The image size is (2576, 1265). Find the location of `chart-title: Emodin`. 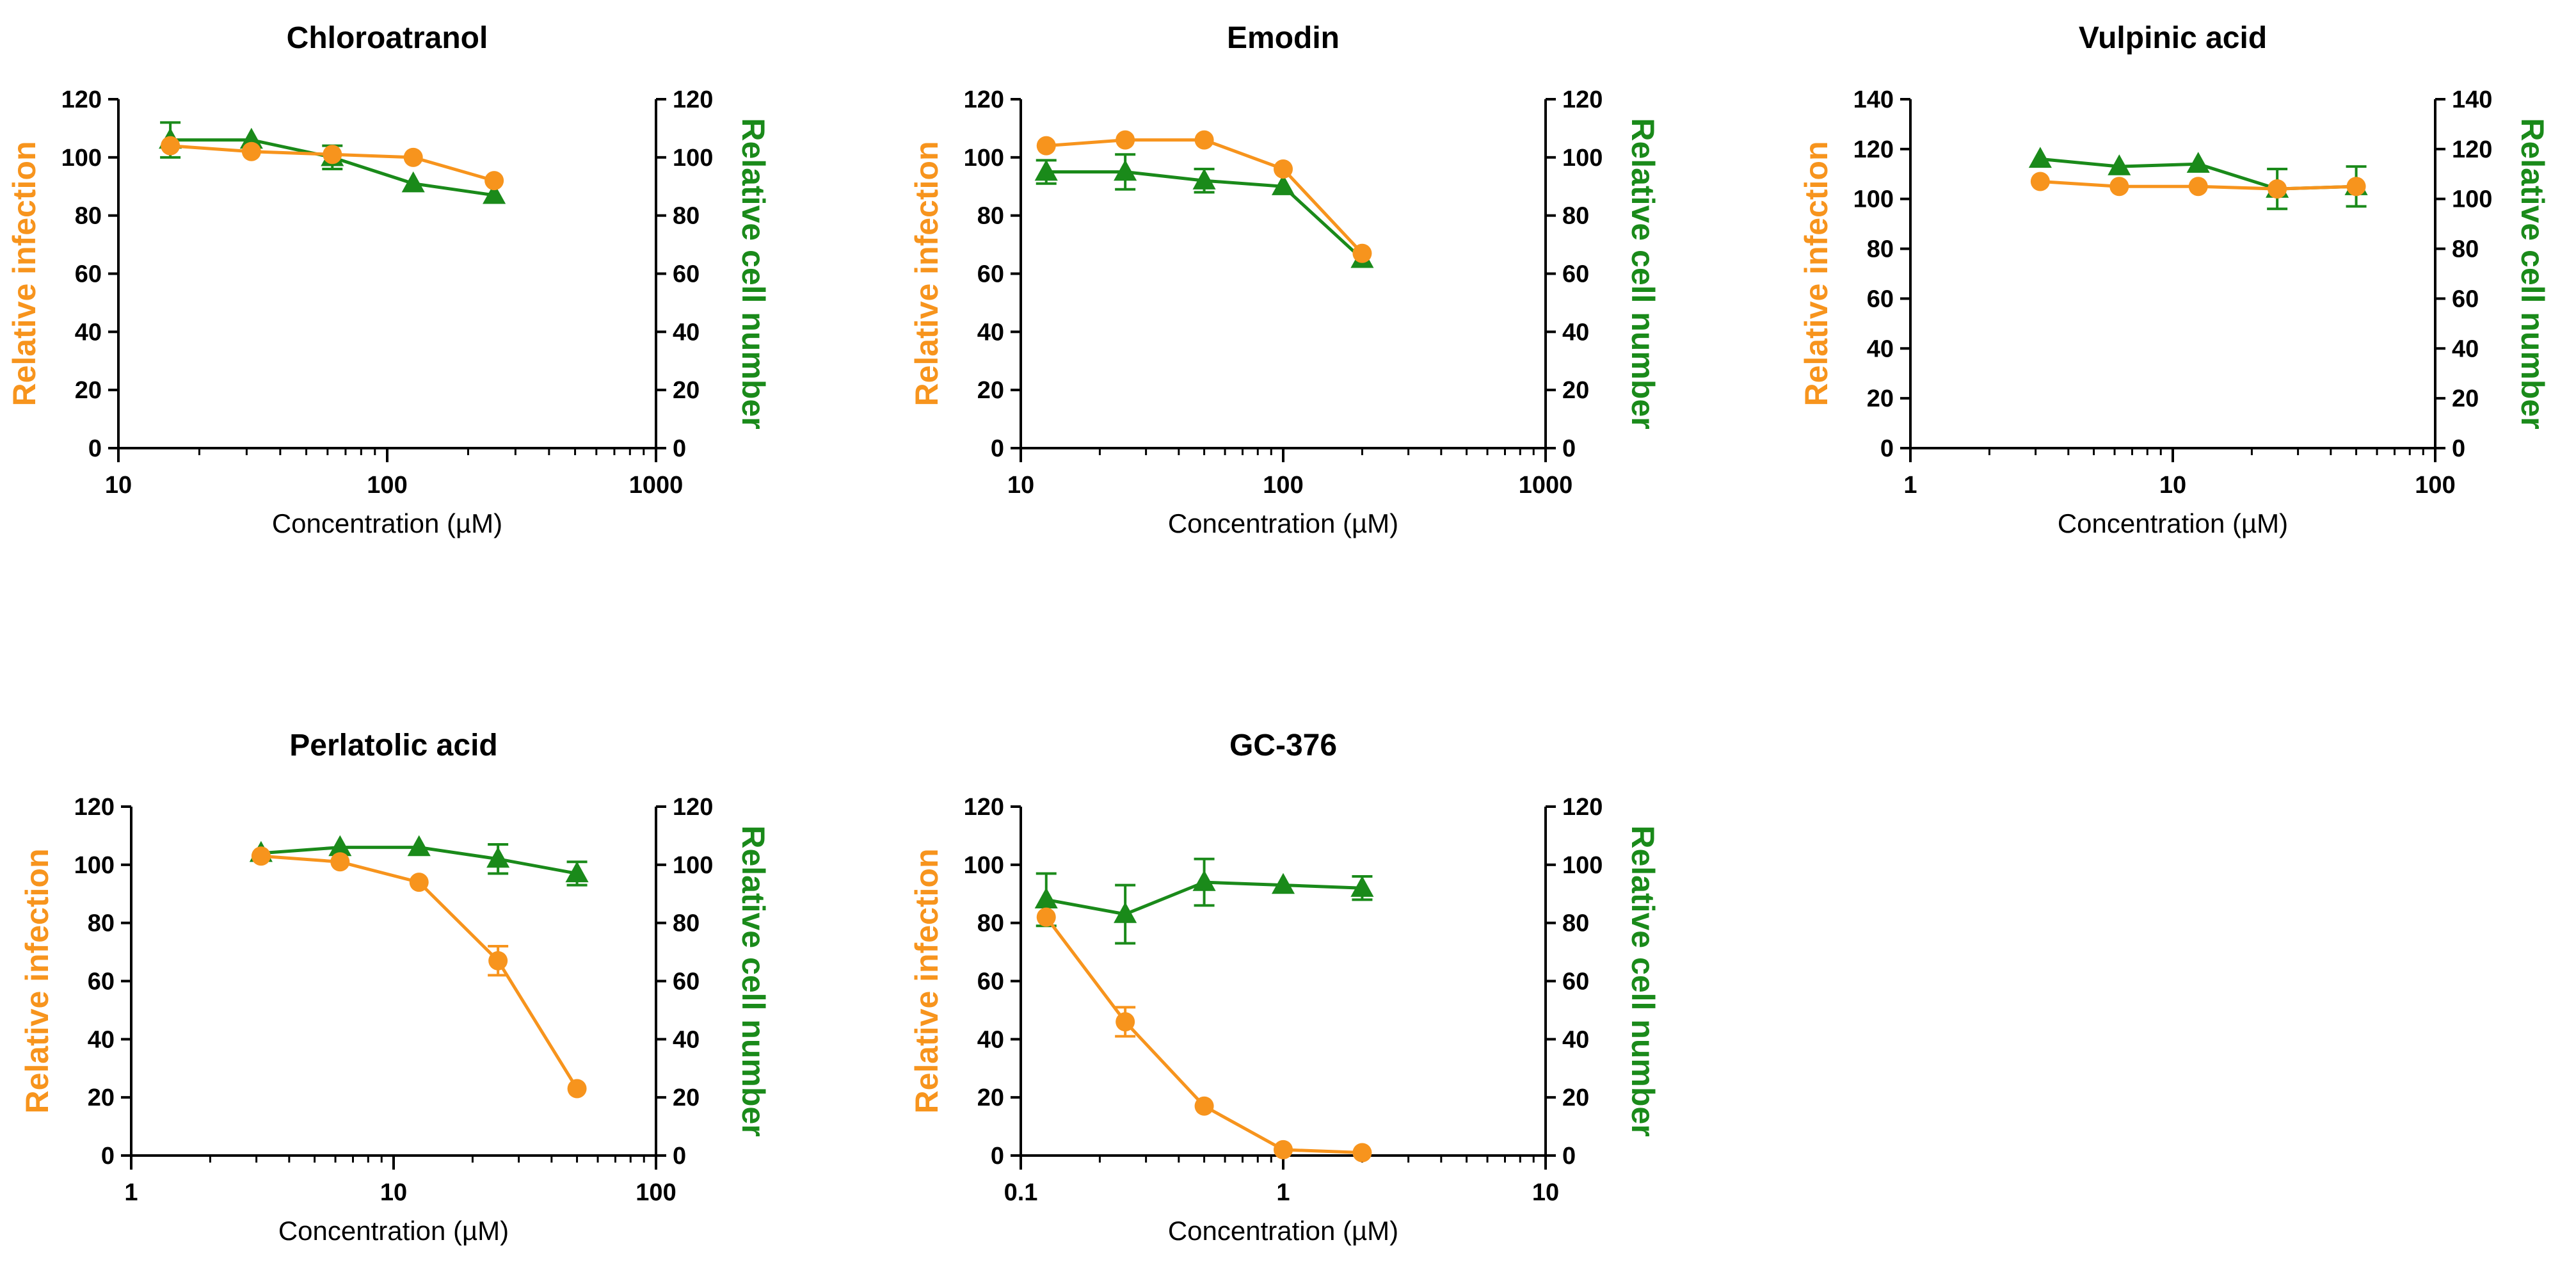

chart-title: Emodin is located at coordinates (1283, 38).